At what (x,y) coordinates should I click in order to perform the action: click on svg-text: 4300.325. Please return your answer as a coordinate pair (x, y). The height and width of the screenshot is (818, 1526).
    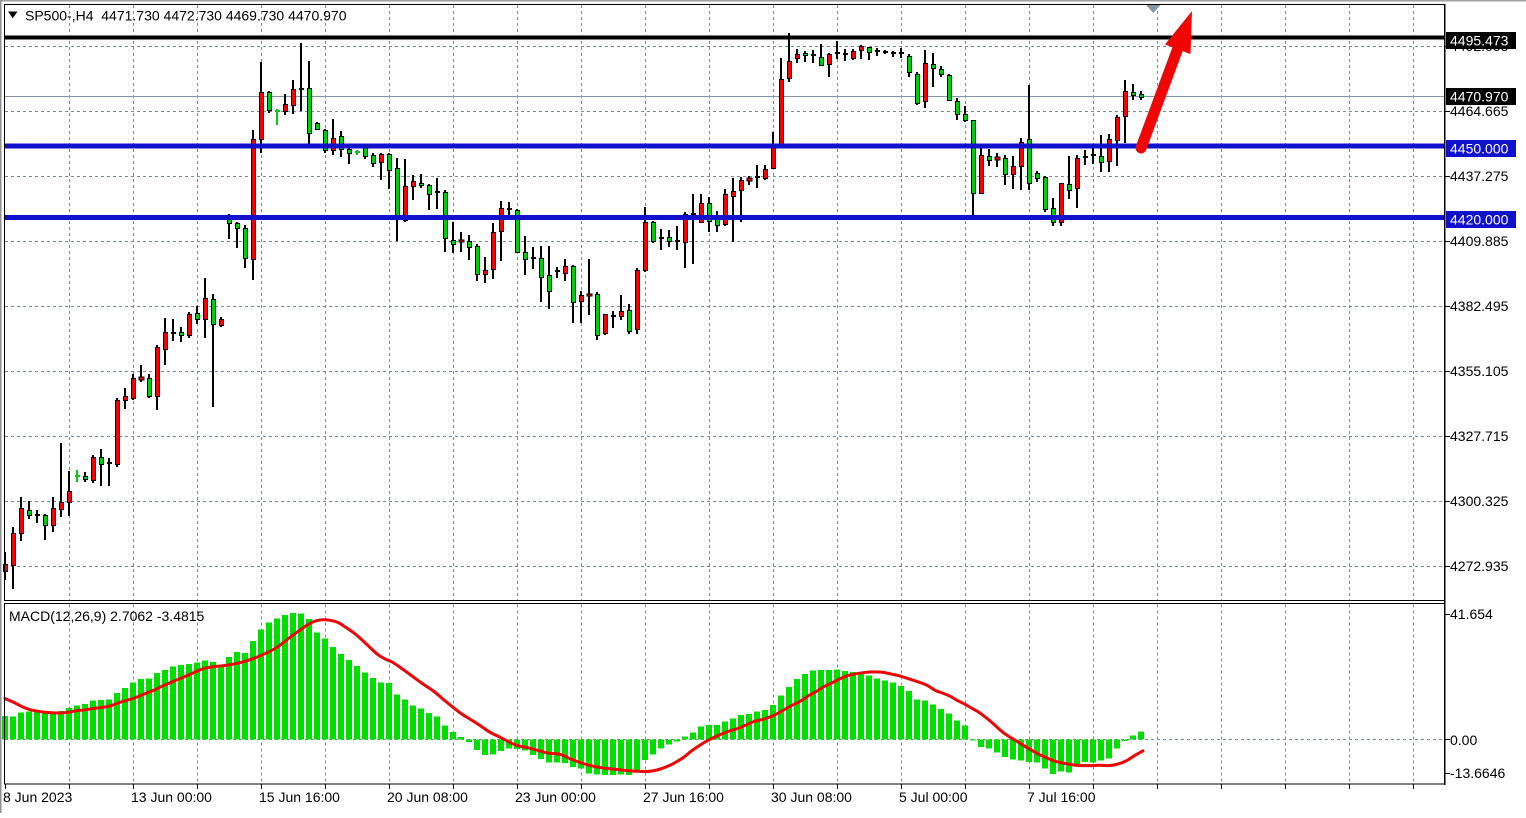
    Looking at the image, I should click on (1479, 501).